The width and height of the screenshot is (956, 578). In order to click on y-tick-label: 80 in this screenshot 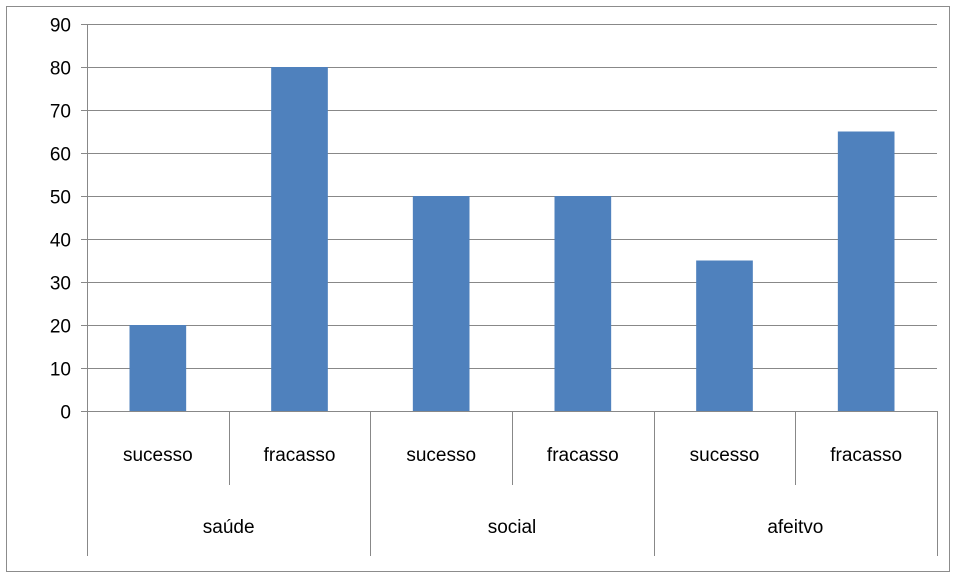, I will do `click(60, 69)`.